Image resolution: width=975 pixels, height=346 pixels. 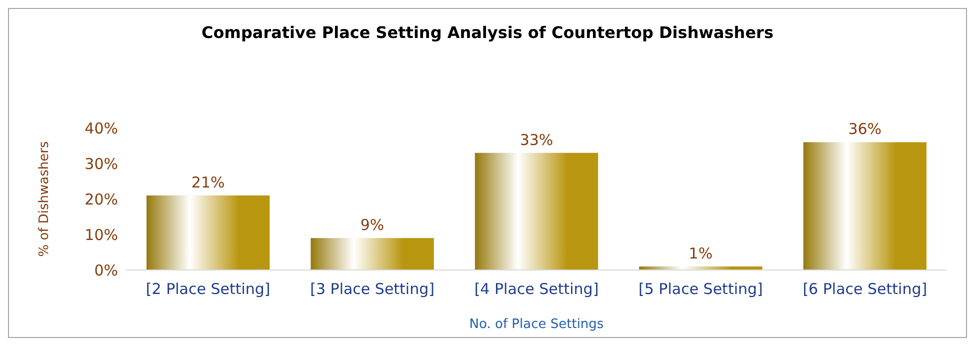 I want to click on x-axis-title: No. of Place Settings, so click(x=536, y=324).